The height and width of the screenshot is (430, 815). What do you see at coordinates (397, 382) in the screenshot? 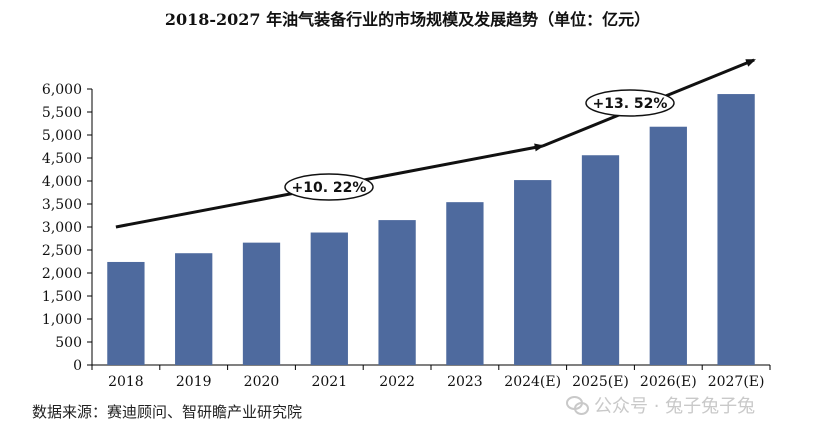
I see `x-tick-label: 2022` at bounding box center [397, 382].